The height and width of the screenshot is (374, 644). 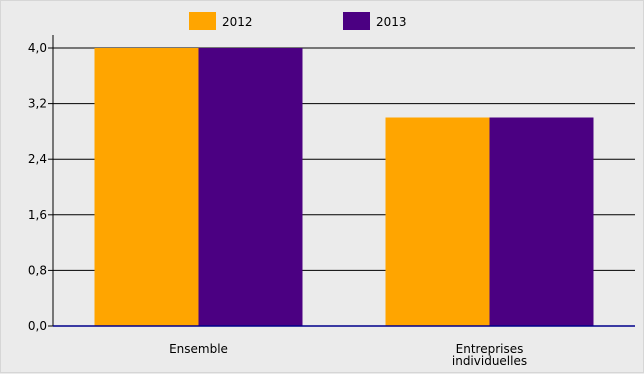 What do you see at coordinates (37, 48) in the screenshot?
I see `y-tick-label: 4,0` at bounding box center [37, 48].